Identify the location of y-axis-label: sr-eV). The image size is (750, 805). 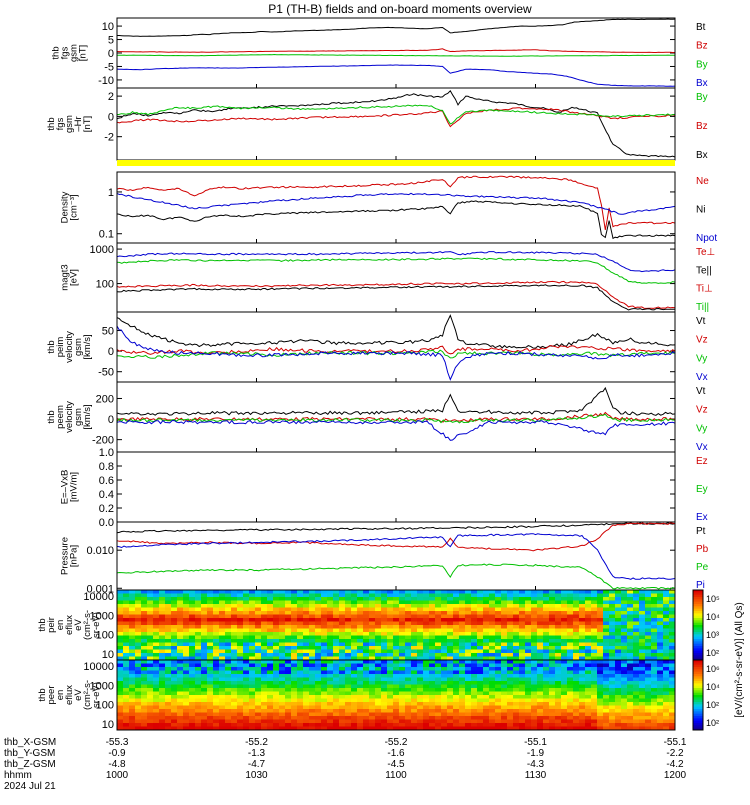
(96, 695).